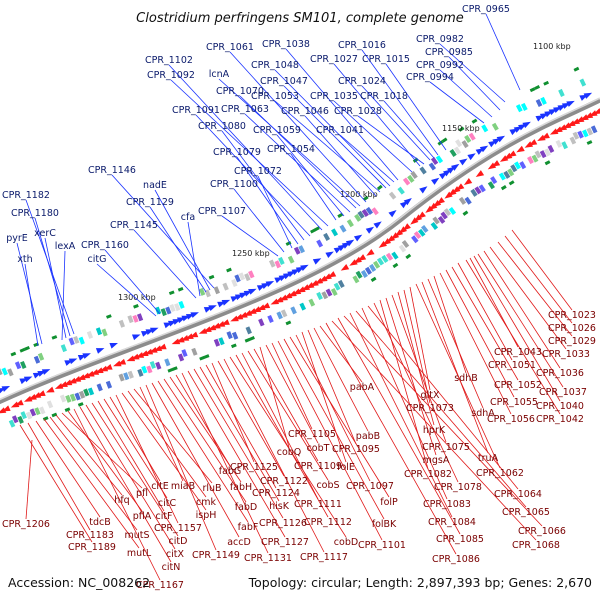 The height and width of the screenshot is (600, 600). I want to click on reverse-gene-label: CPR_1064, so click(518, 494).